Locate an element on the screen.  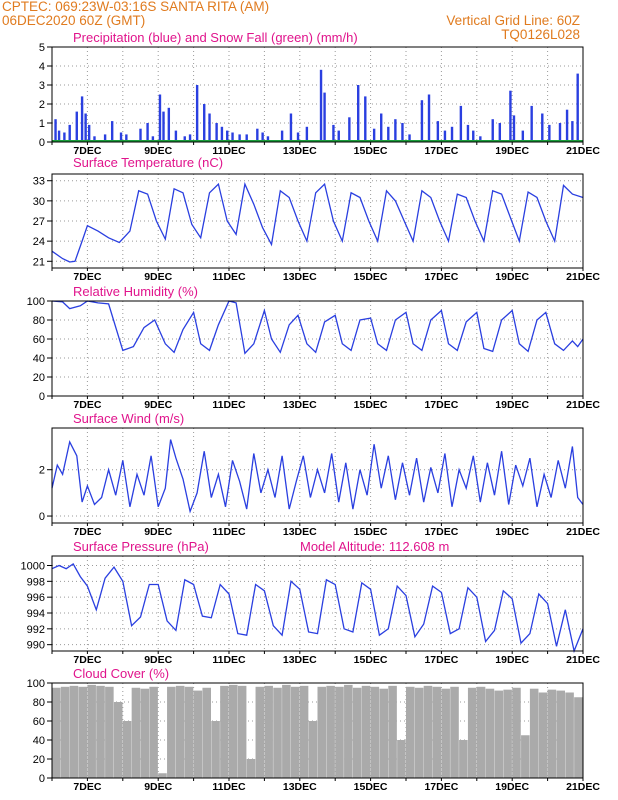
header-model-id: TQ0126L028 is located at coordinates (540, 34).